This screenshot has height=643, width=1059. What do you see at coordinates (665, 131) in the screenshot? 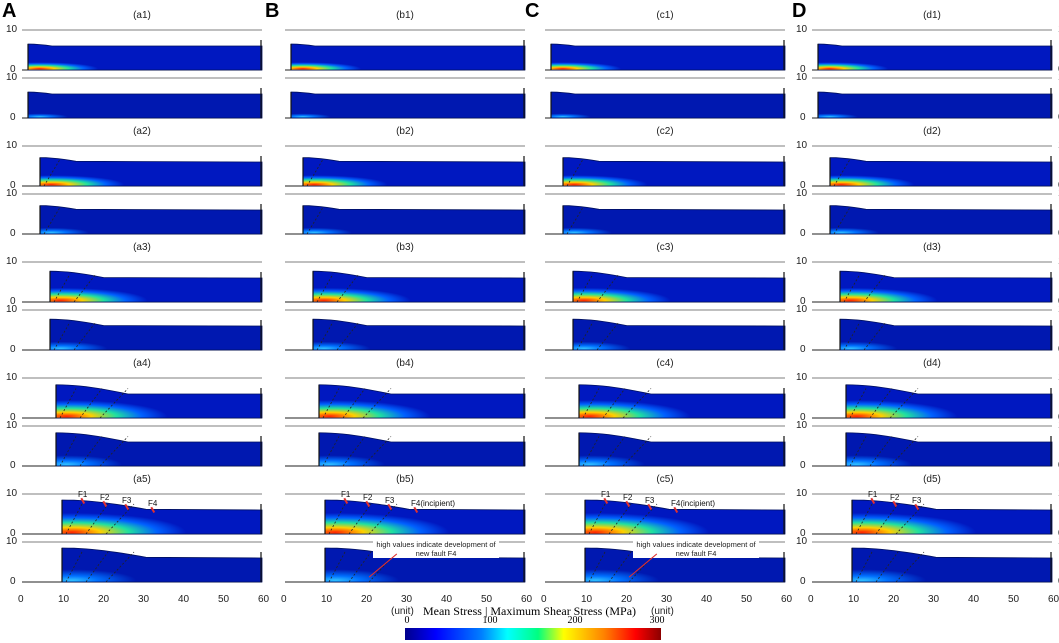
I see `stage-title: (c2)` at bounding box center [665, 131].